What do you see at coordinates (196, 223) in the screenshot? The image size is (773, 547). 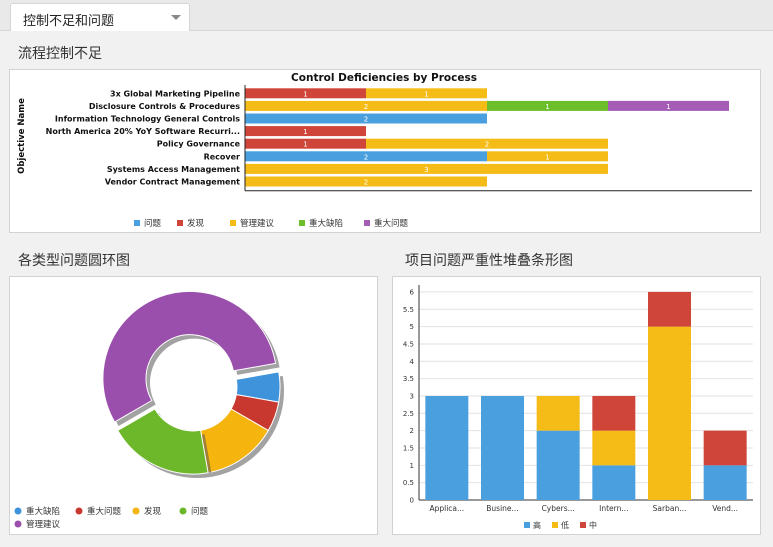 I see `legend-label-1: 发现` at bounding box center [196, 223].